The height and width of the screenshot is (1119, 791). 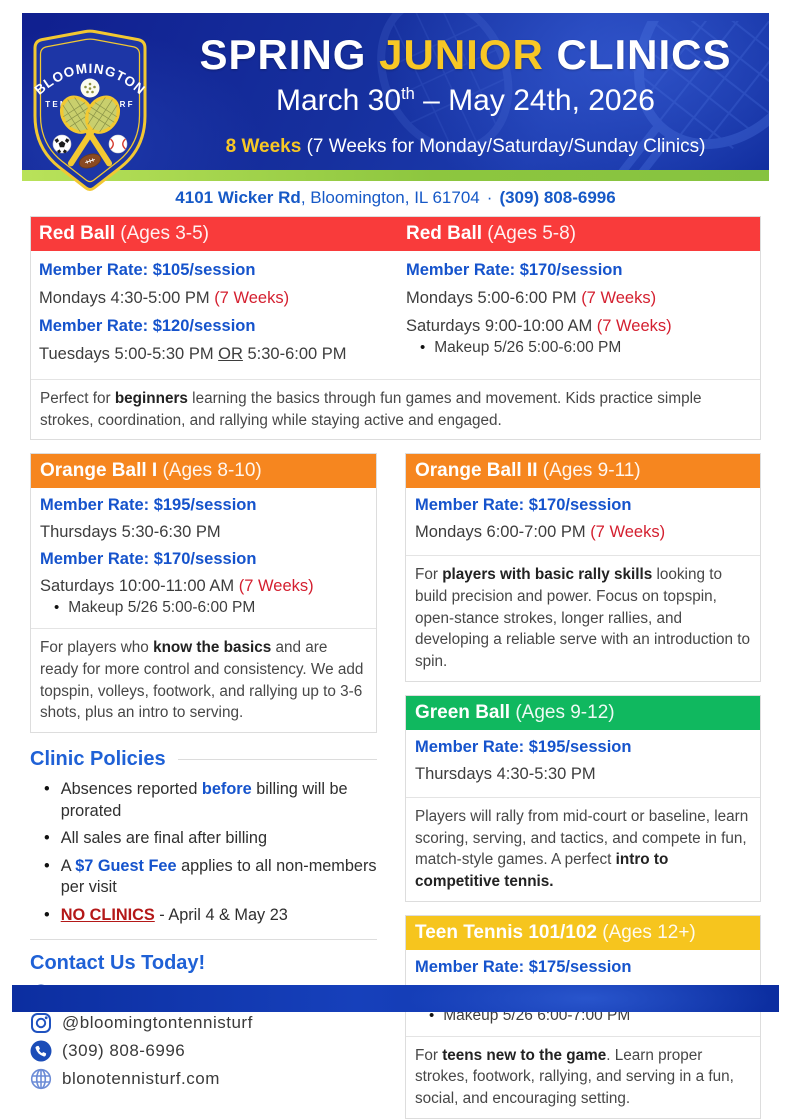 I want to click on street-address: 4101 Wicker Rd, so click(x=238, y=197).